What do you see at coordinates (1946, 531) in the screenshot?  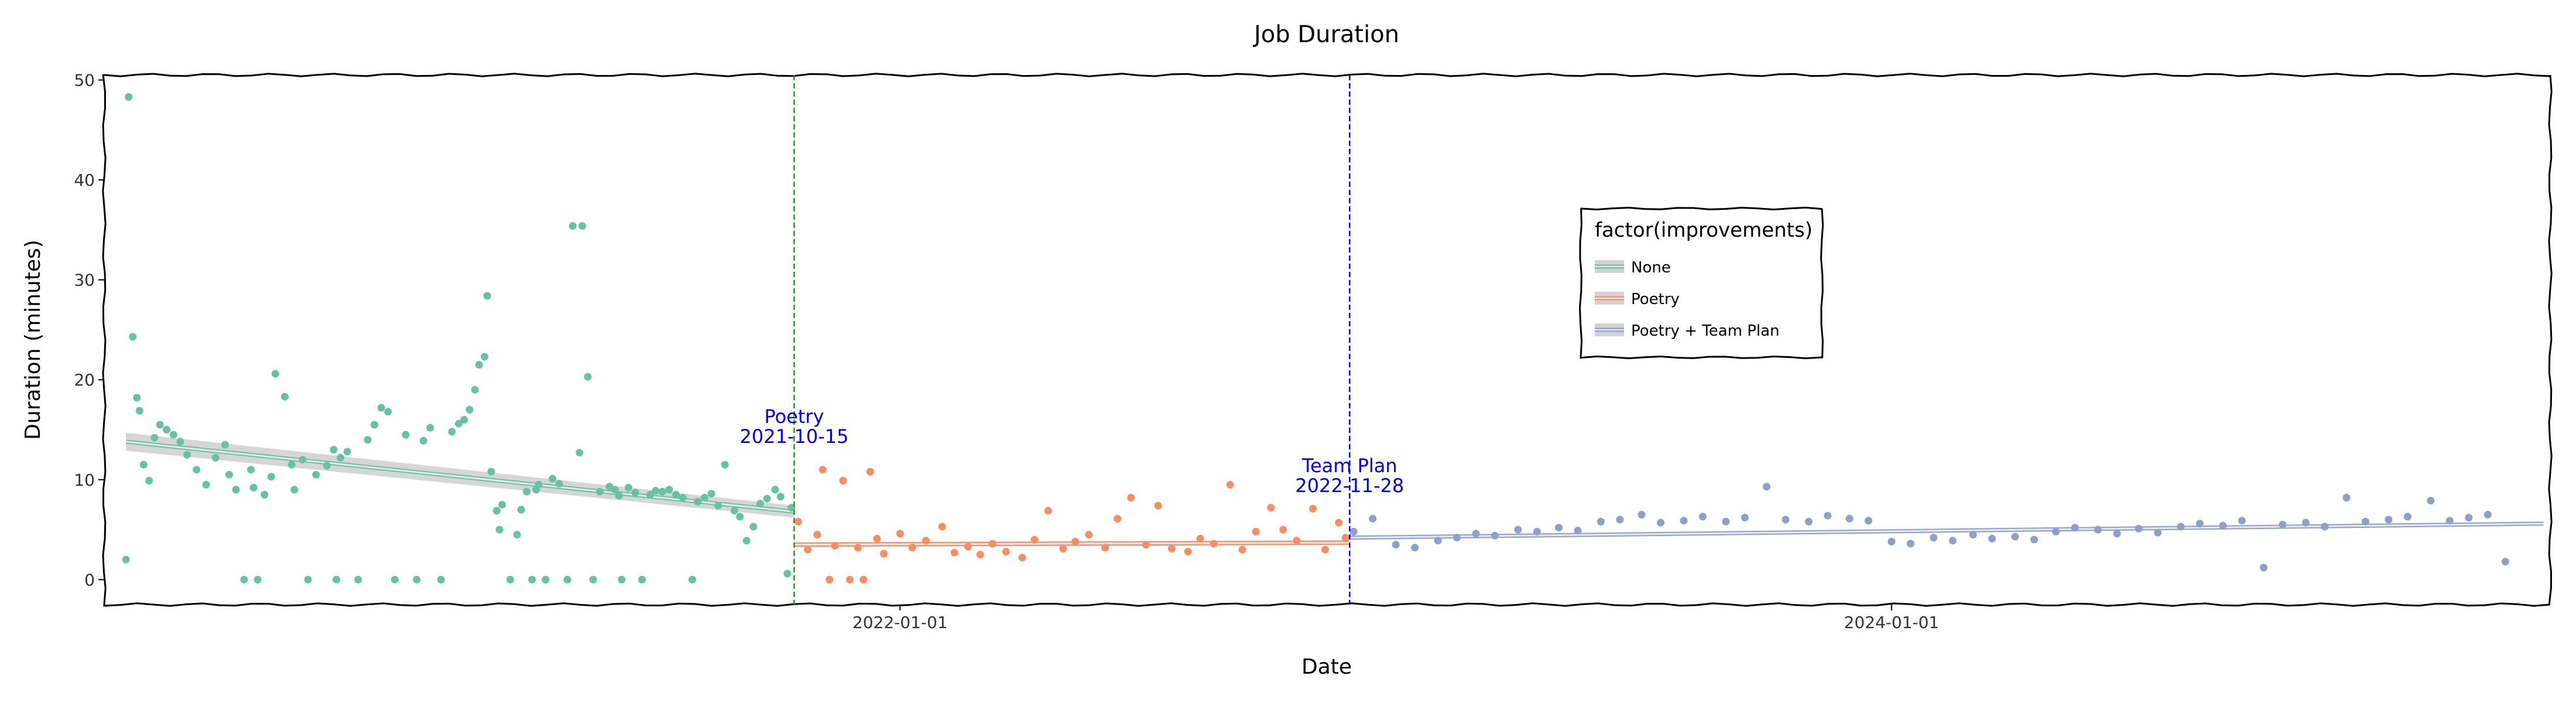 I see `trend-line` at bounding box center [1946, 531].